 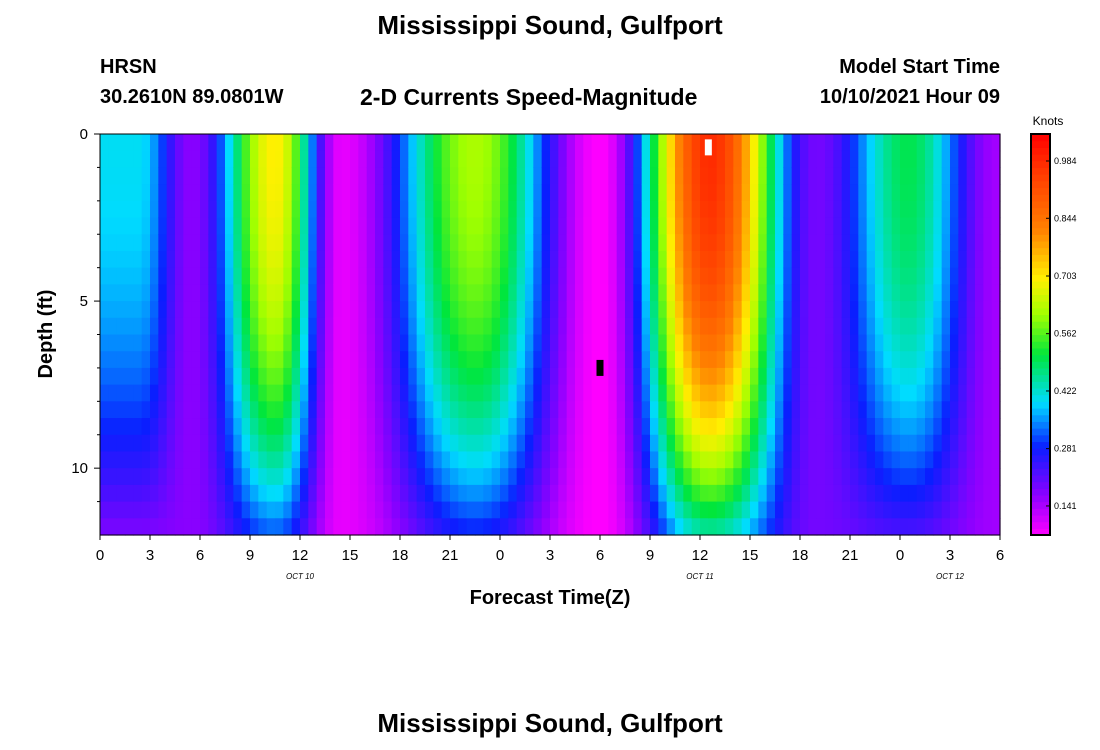 What do you see at coordinates (850, 555) in the screenshot?
I see `x-tick-label: 21` at bounding box center [850, 555].